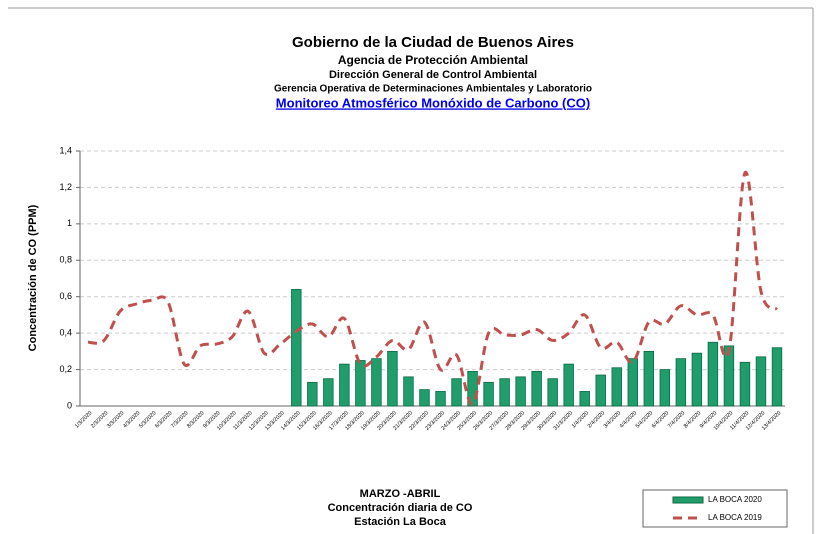 This screenshot has height=534, width=818. Describe the element at coordinates (65, 260) in the screenshot. I see `y-tick-label: 0,8` at that location.